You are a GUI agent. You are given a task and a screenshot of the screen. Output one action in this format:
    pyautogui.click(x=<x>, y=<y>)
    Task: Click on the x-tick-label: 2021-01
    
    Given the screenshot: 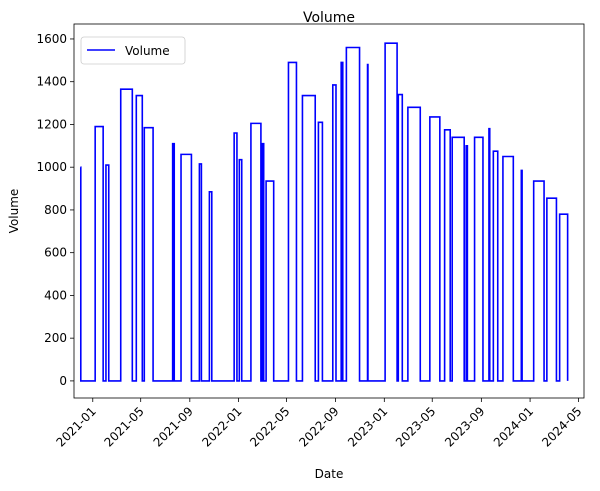 What is the action you would take?
    pyautogui.click(x=76, y=426)
    